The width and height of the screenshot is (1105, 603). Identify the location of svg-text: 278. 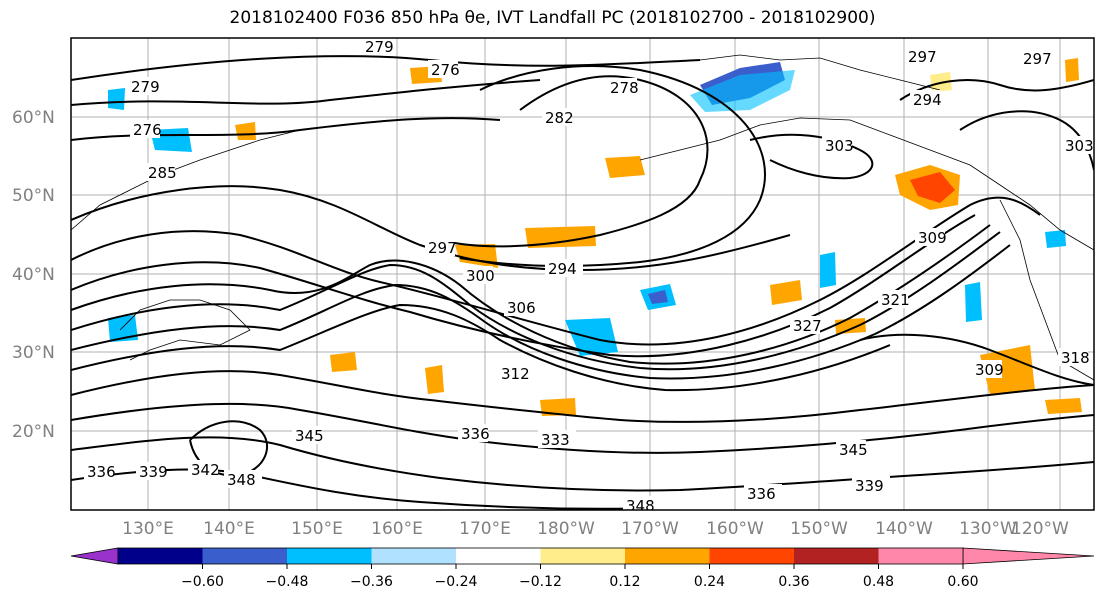
(624, 88).